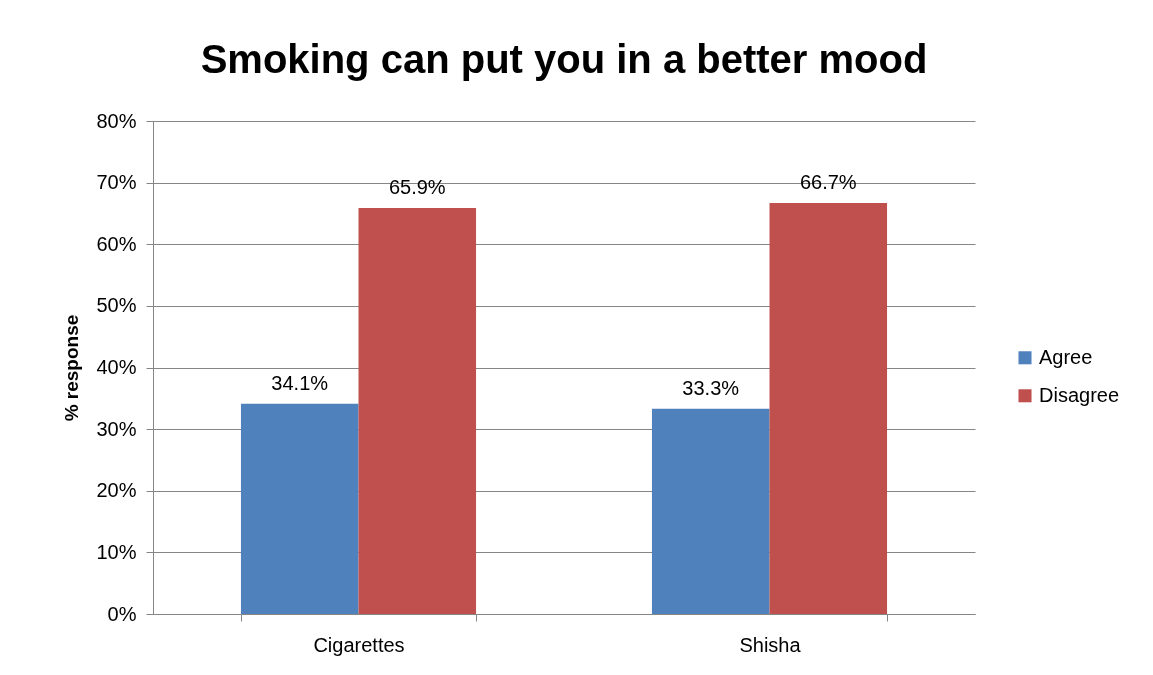 The width and height of the screenshot is (1153, 675). What do you see at coordinates (770, 644) in the screenshot?
I see `x-tick-label: Shisha` at bounding box center [770, 644].